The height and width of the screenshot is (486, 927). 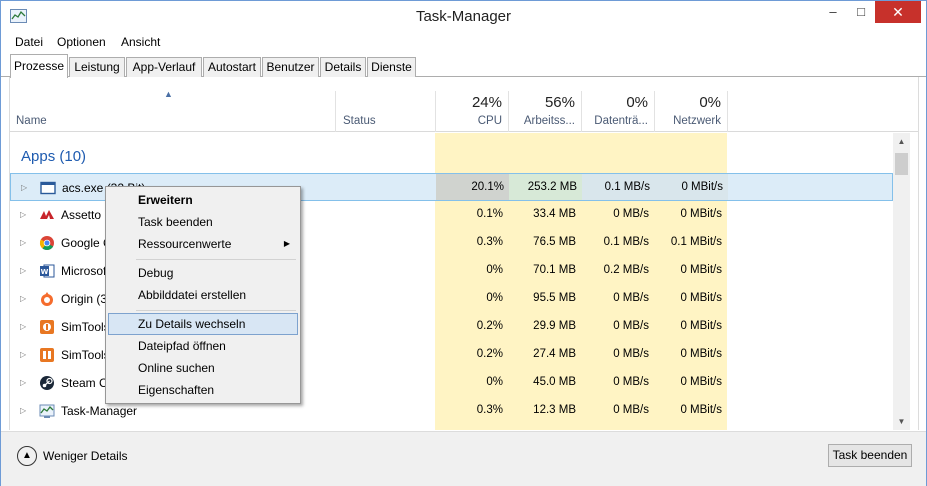 I want to click on tab-app-history: App-Verlauf, so click(x=164, y=67).